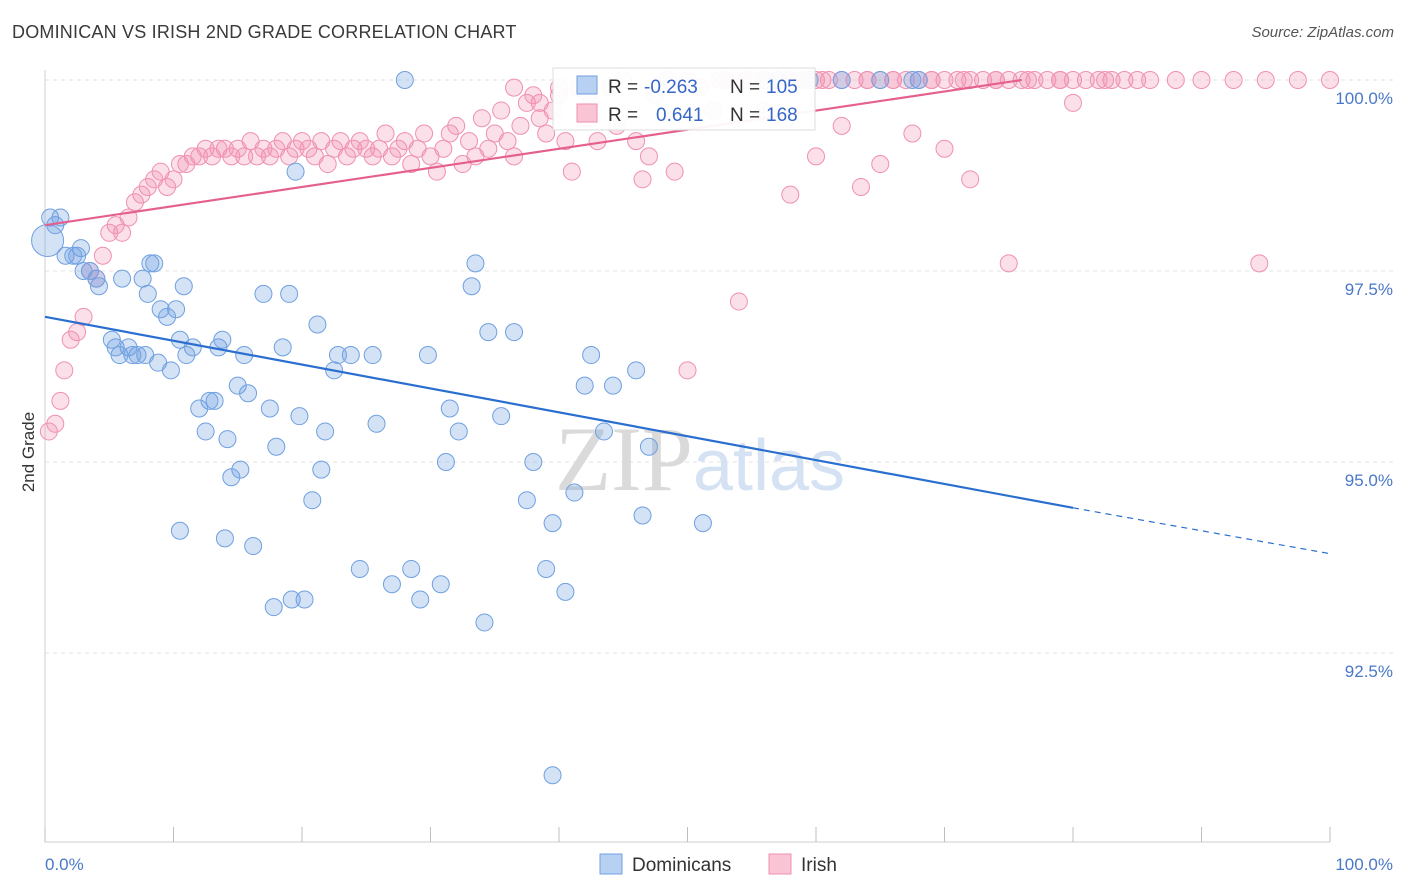 Image resolution: width=1406 pixels, height=892 pixels. I want to click on legend-n-value-dominicans: 105, so click(782, 87).